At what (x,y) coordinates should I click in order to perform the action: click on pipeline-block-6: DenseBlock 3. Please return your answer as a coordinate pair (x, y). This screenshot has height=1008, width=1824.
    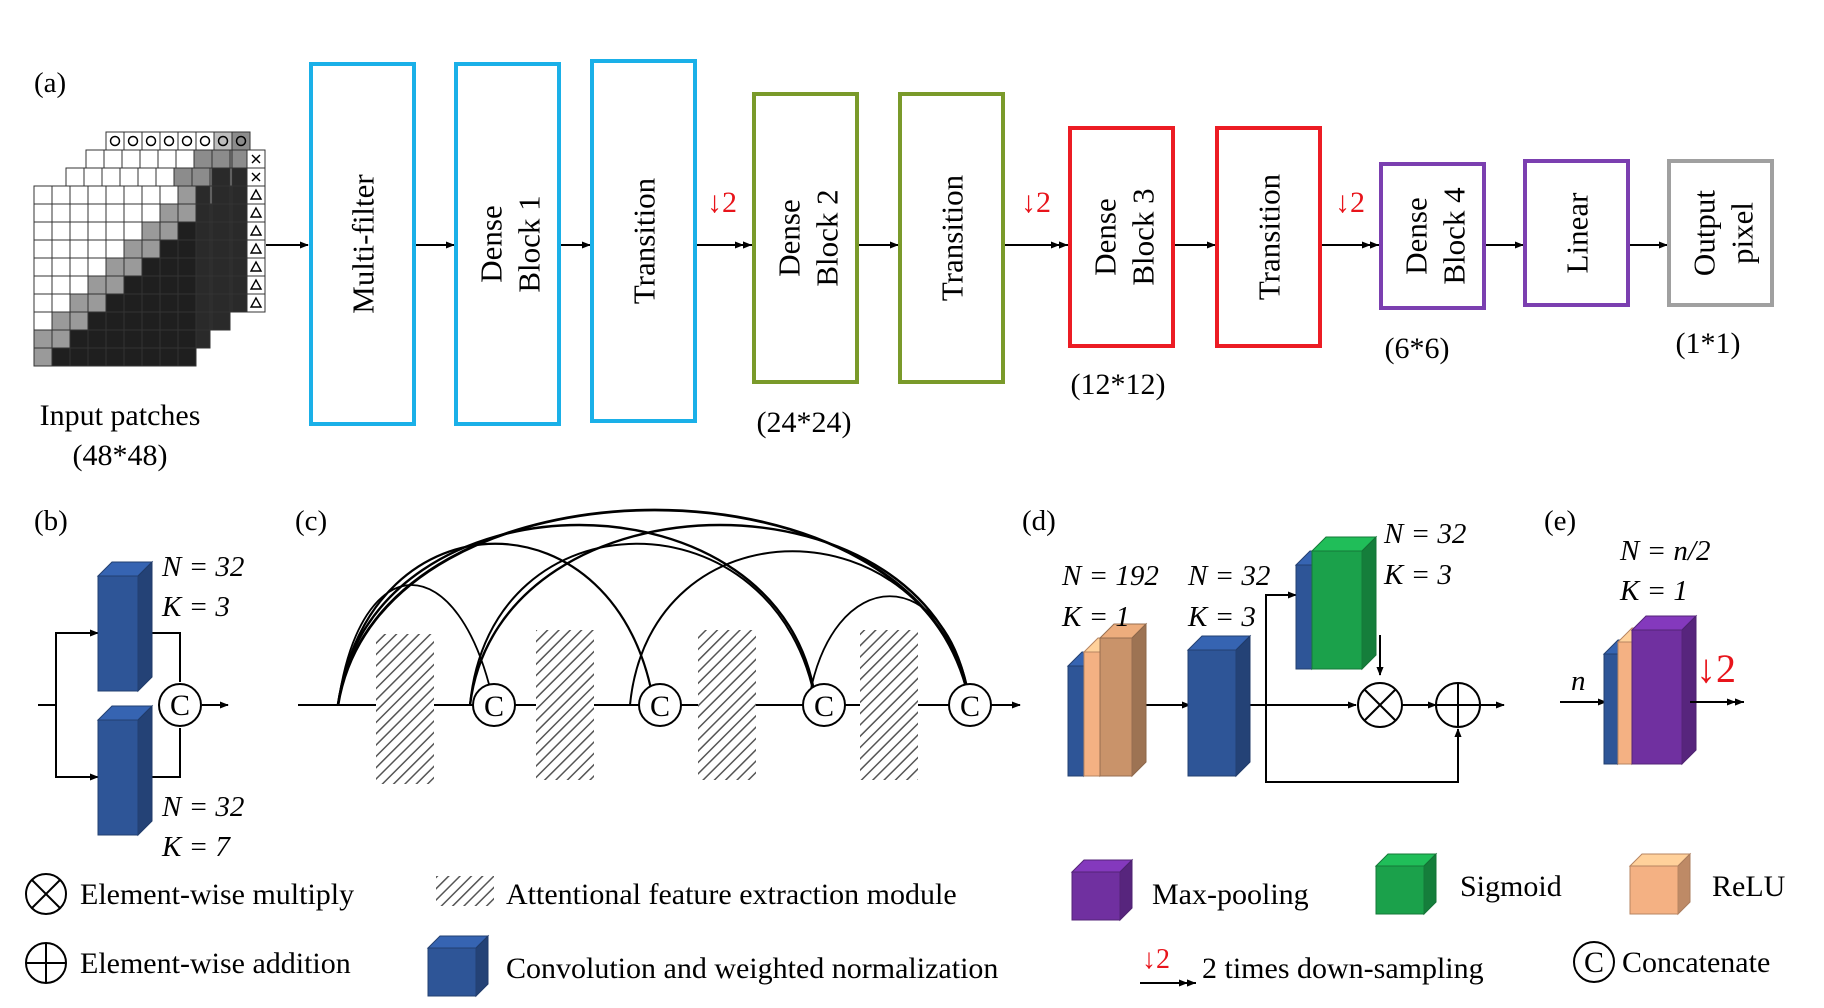
    Looking at the image, I should click on (1121, 237).